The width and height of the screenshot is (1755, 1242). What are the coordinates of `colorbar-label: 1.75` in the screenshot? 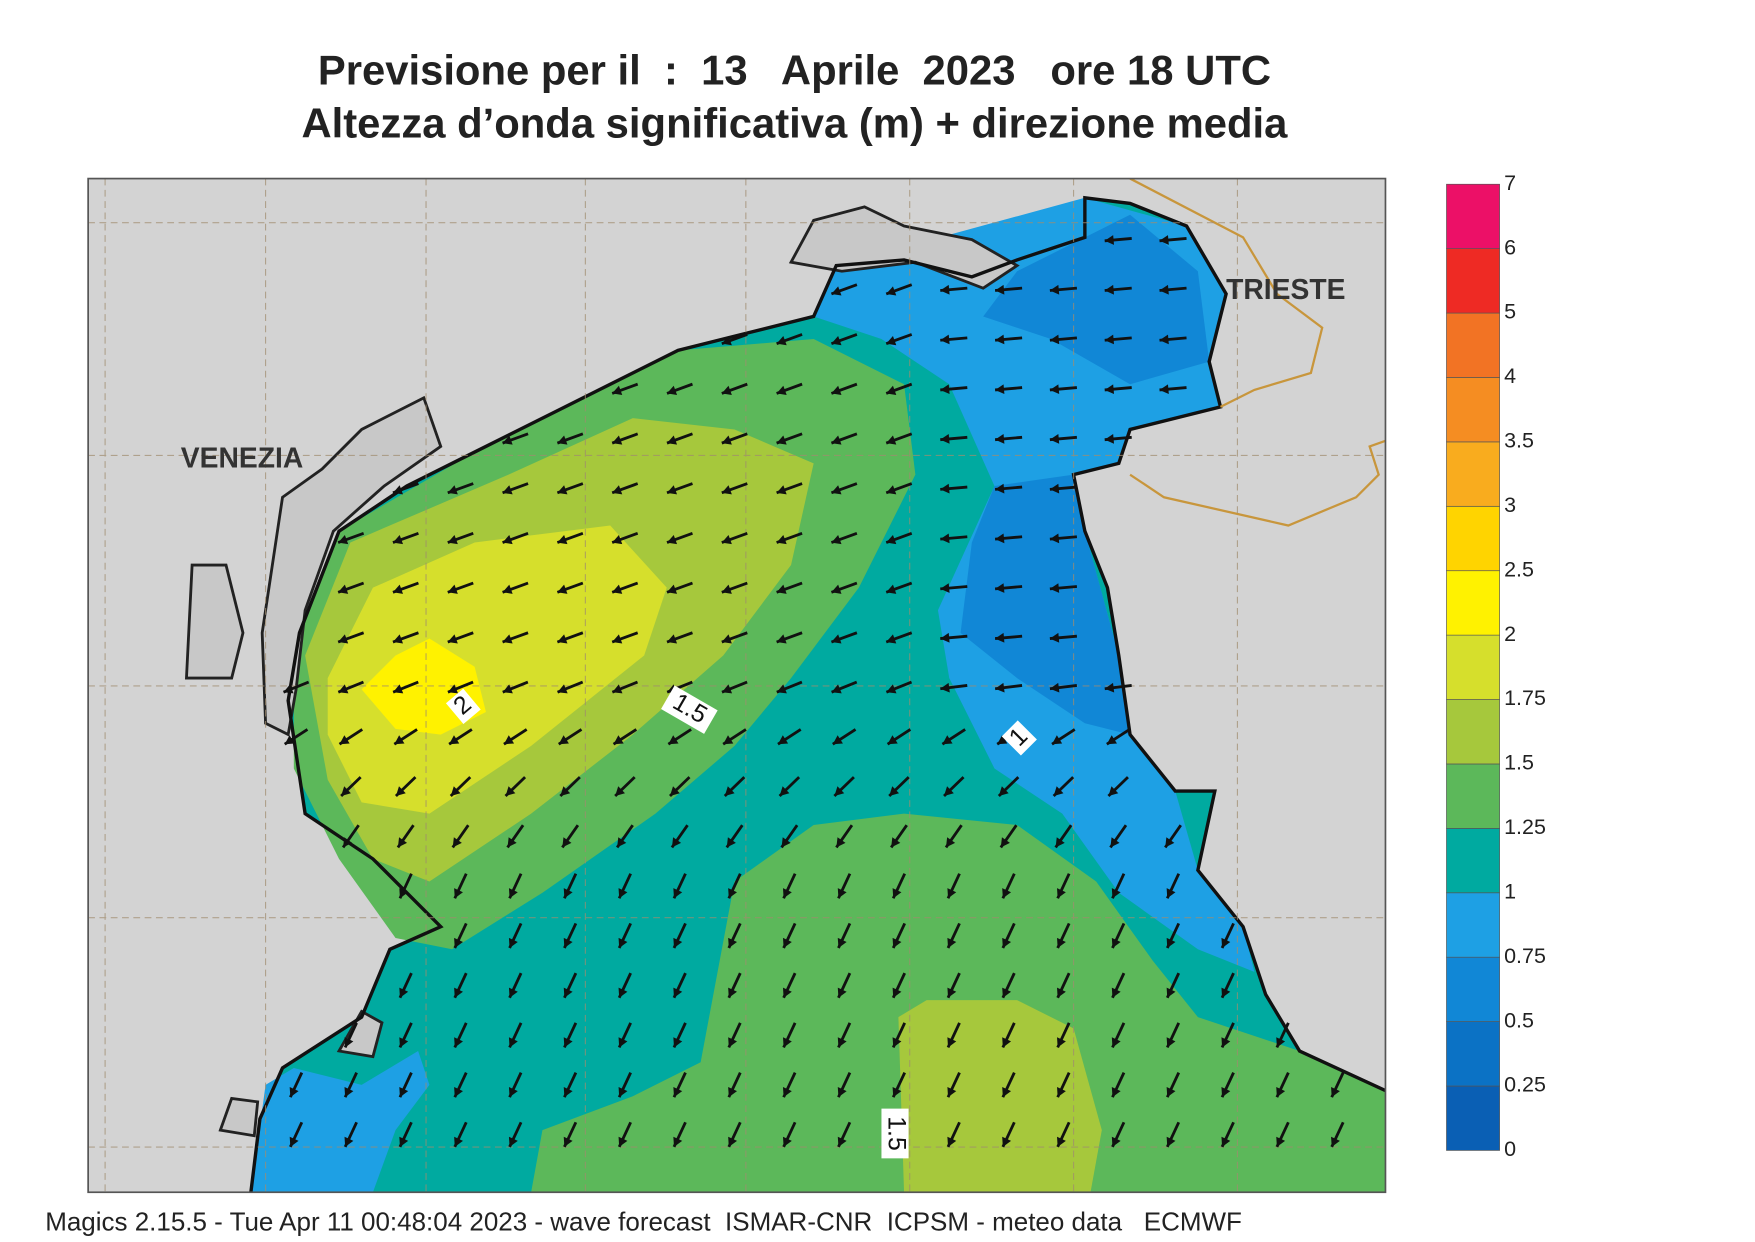 It's located at (1525, 698).